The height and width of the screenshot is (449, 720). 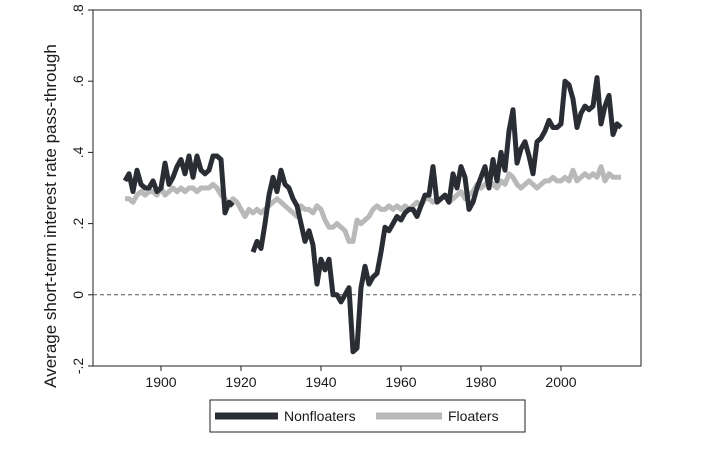 I want to click on y-tick-label: .4, so click(x=78, y=152).